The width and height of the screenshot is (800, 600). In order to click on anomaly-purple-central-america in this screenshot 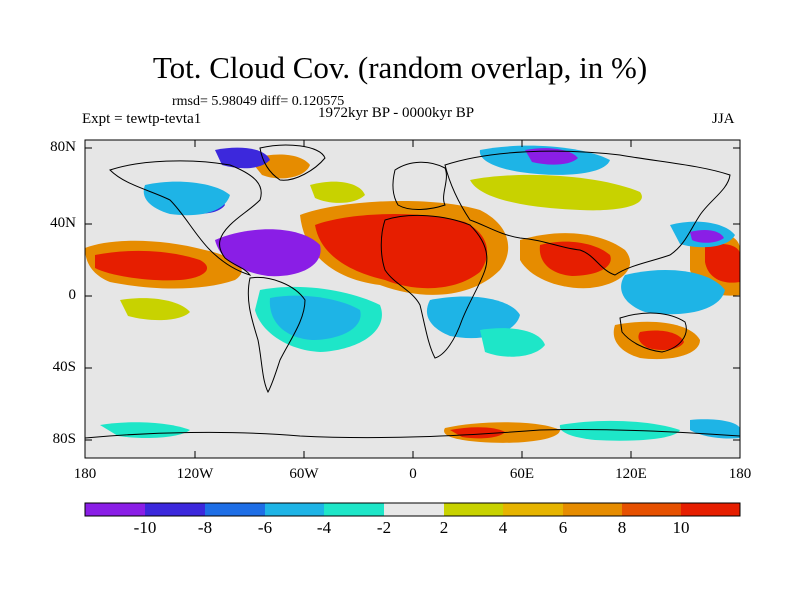, I will do `click(268, 253)`.